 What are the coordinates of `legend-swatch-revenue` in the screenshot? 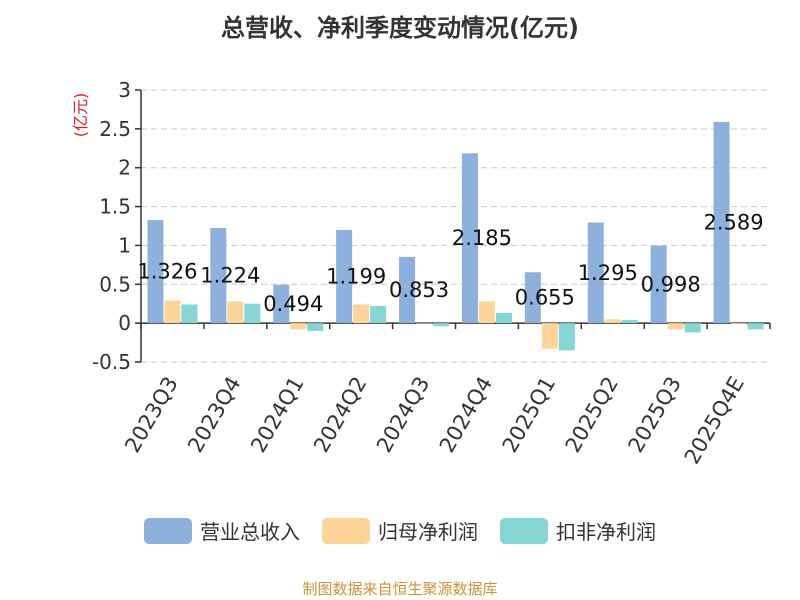 It's located at (168, 530).